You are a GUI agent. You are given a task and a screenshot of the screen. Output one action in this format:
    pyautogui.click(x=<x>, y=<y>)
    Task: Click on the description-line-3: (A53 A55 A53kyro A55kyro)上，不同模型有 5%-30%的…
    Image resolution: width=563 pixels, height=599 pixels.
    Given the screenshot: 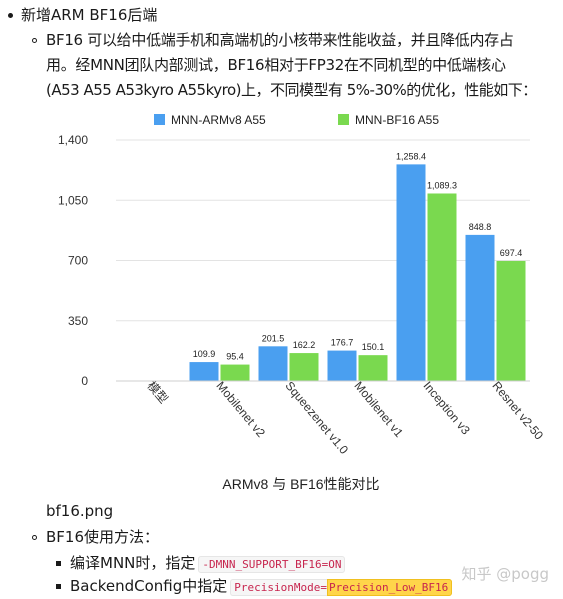 What is the action you would take?
    pyautogui.click(x=291, y=90)
    